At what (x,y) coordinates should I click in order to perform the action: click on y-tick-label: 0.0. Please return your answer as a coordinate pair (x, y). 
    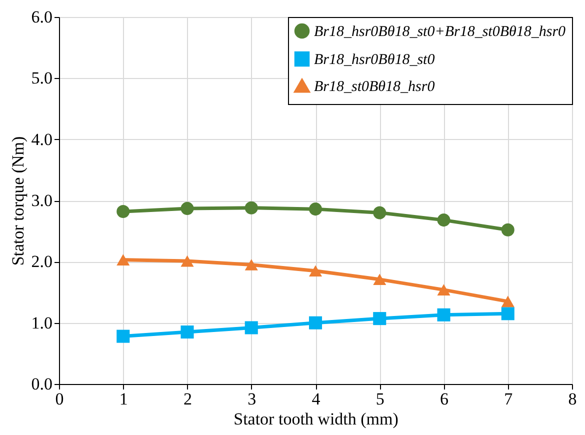
    Looking at the image, I should click on (41, 384).